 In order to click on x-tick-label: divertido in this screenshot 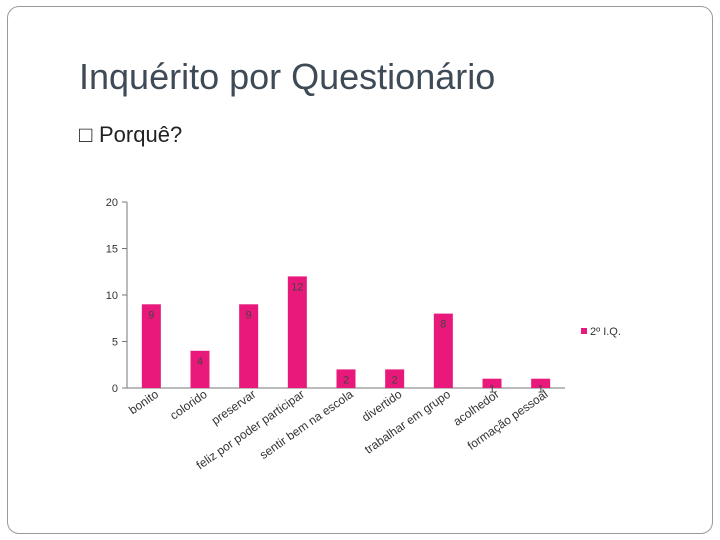, I will do `click(381, 406)`.